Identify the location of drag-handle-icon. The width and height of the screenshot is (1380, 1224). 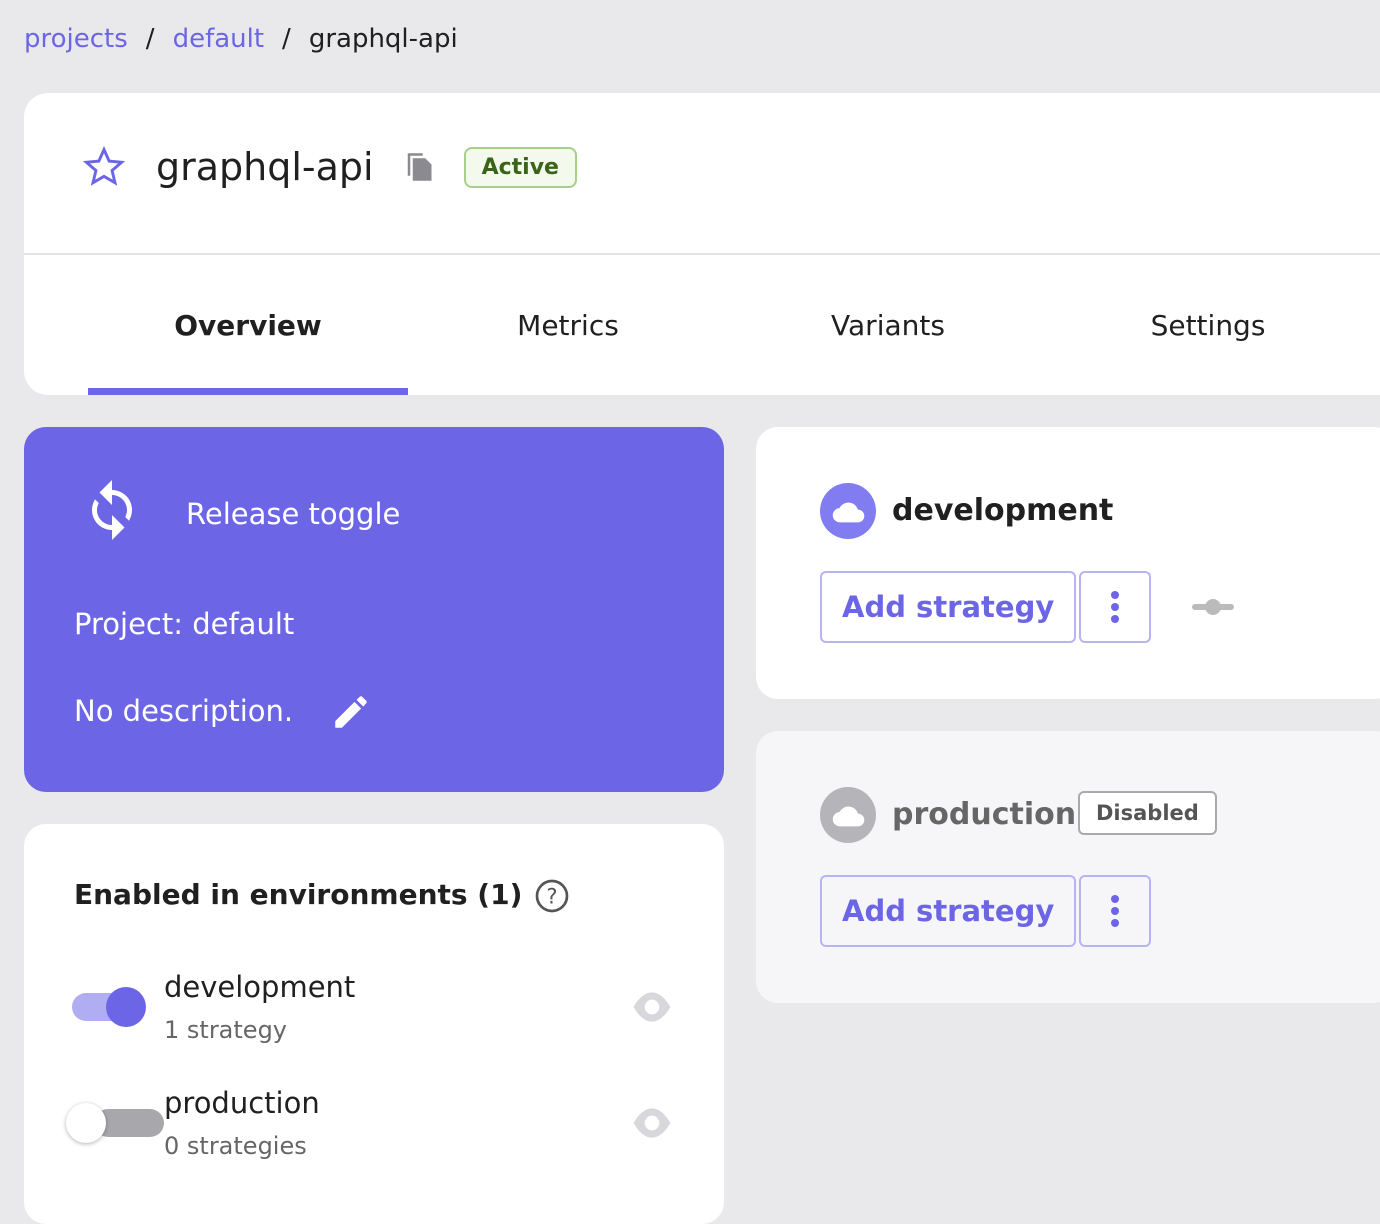
(1213, 607).